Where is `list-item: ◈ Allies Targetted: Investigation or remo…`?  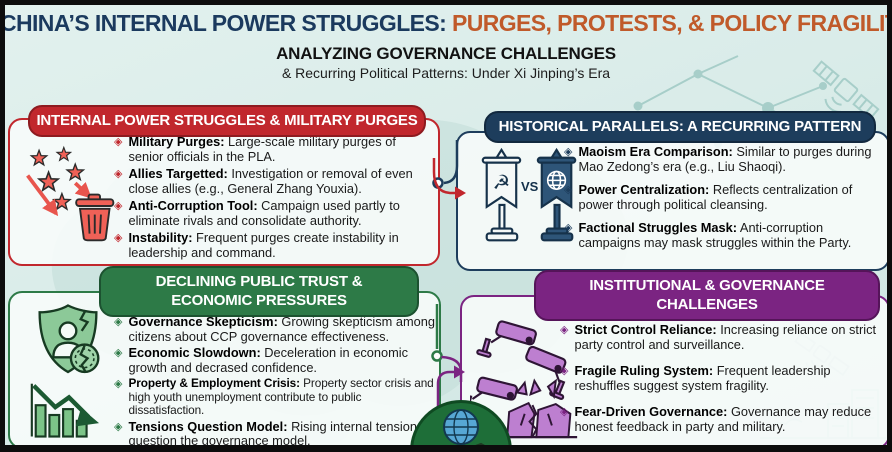 list-item: ◈ Allies Targetted: Investigation or remo… is located at coordinates (263, 181).